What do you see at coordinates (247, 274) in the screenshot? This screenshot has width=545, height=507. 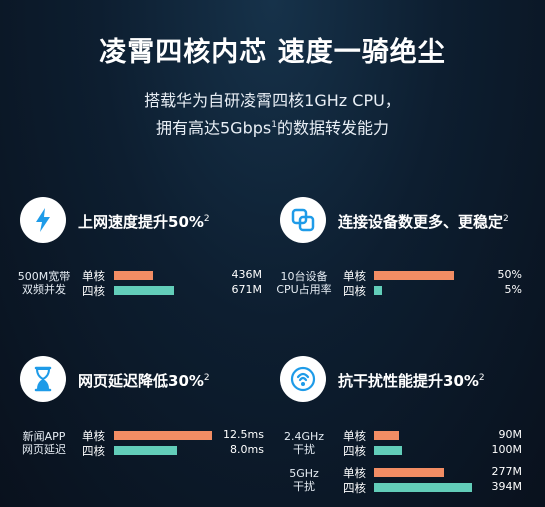 I see `speed-single-value: 436M` at bounding box center [247, 274].